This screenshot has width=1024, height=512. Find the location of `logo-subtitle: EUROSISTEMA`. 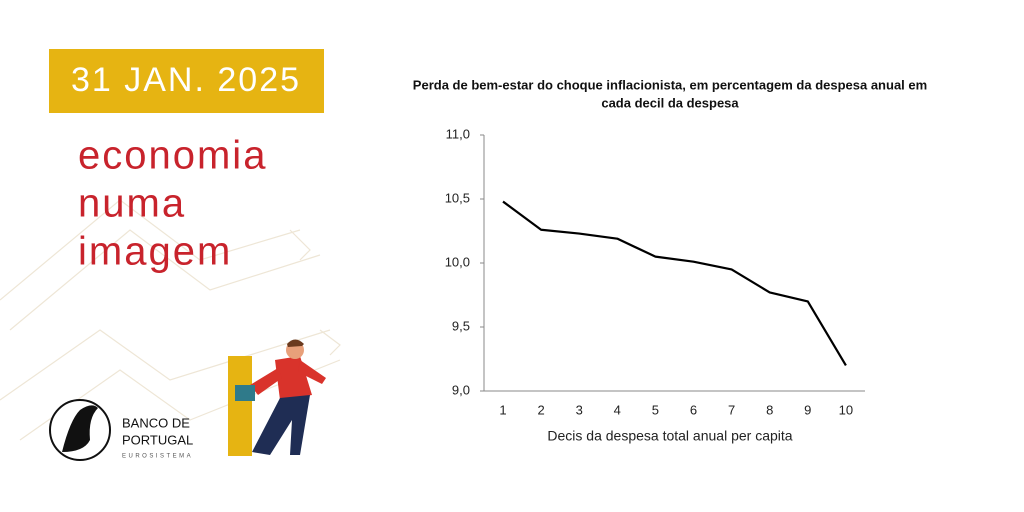

logo-subtitle: EUROSISTEMA is located at coordinates (157, 457).